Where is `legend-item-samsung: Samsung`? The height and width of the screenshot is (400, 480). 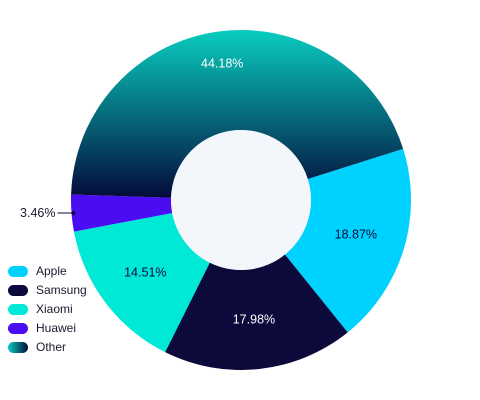
legend-item-samsung: Samsung is located at coordinates (47, 290).